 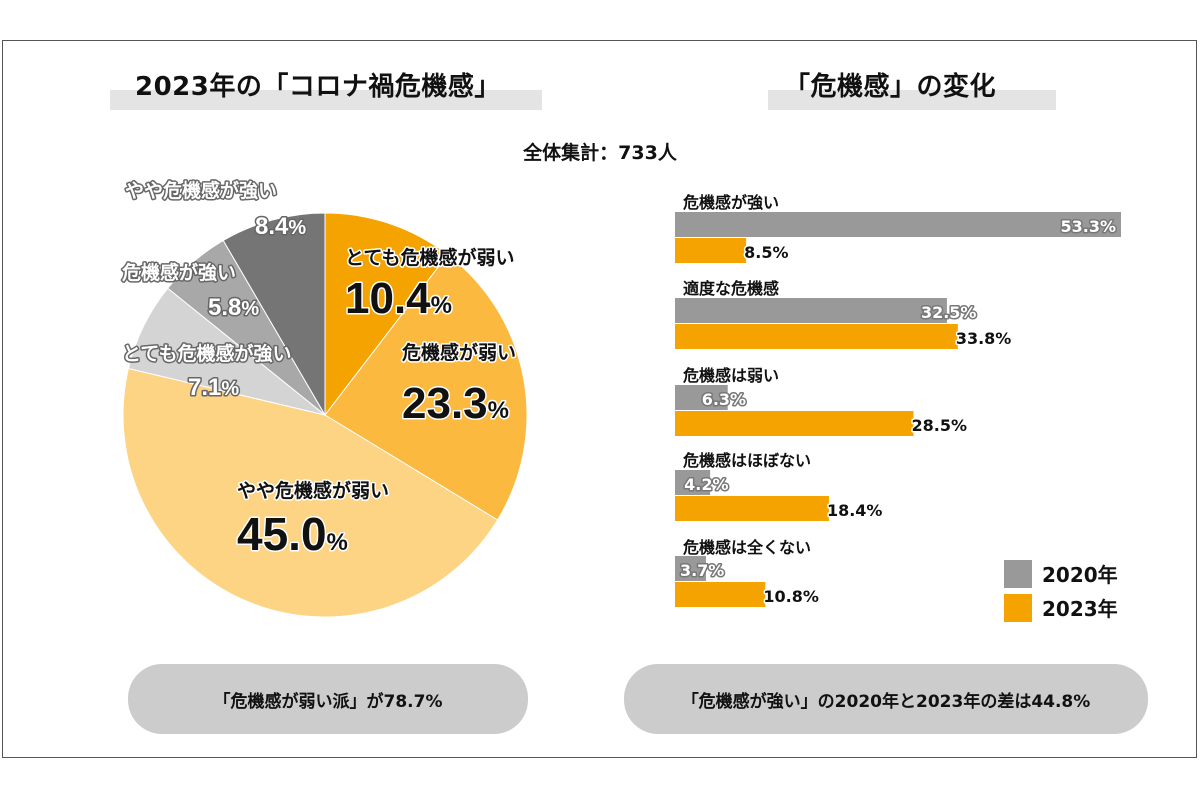 What do you see at coordinates (429, 257) in the screenshot?
I see `pie-slice-label: とても危機感が弱い` at bounding box center [429, 257].